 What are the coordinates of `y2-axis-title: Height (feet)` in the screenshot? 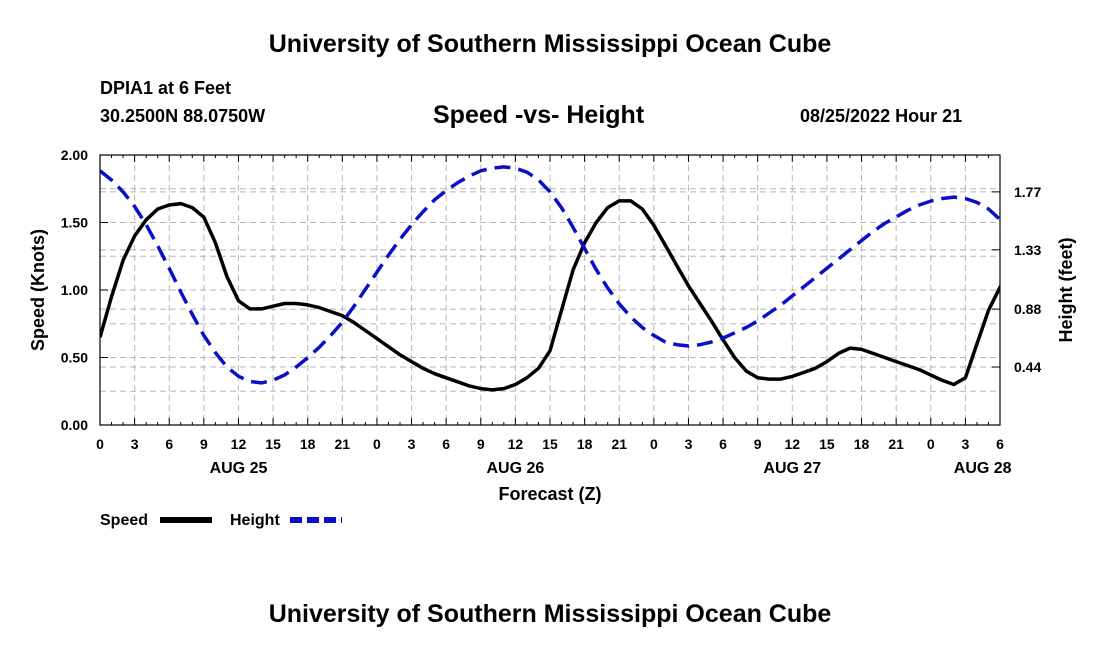 It's located at (1066, 290).